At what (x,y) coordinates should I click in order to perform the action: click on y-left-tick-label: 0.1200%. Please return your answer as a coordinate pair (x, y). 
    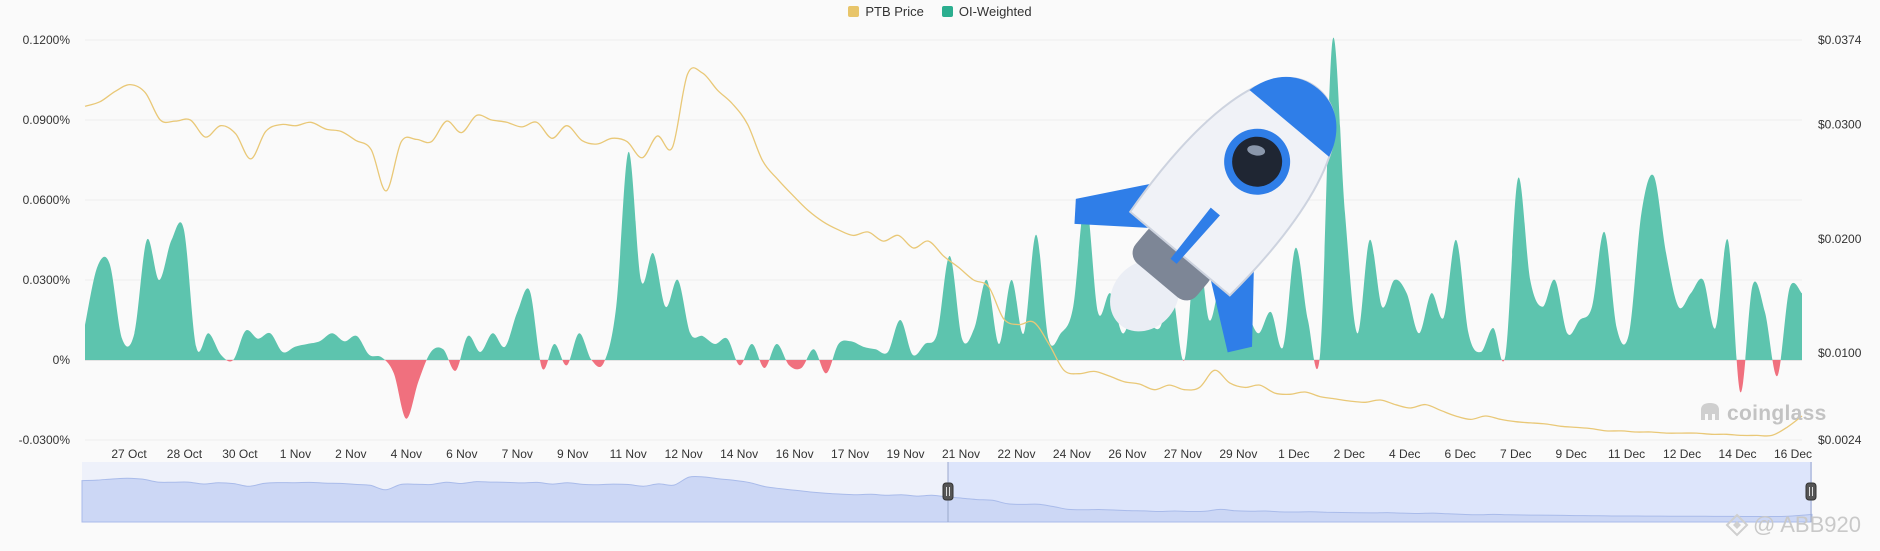
    Looking at the image, I should click on (47, 40).